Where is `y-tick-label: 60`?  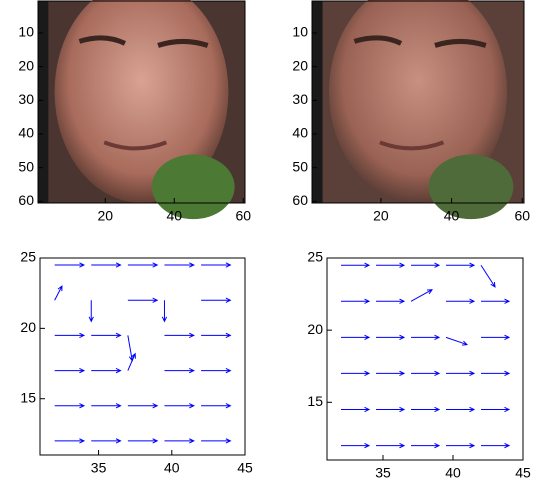
y-tick-label: 60 is located at coordinates (26, 200).